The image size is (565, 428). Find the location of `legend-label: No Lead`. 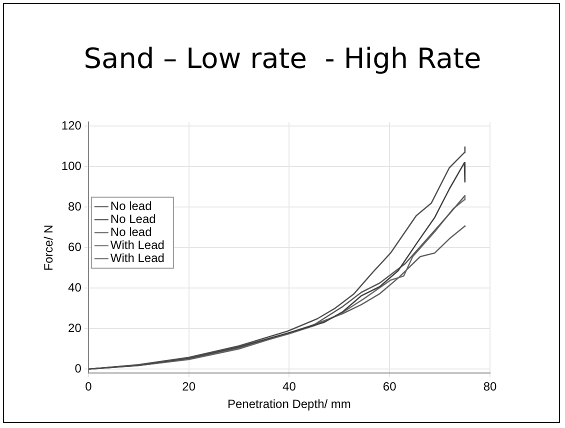

legend-label: No Lead is located at coordinates (133, 219).